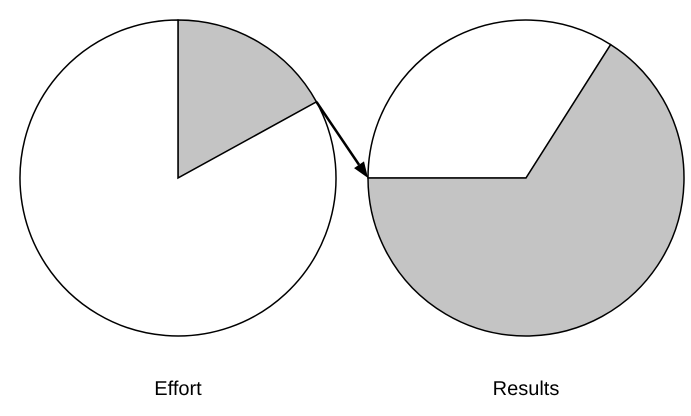 Image resolution: width=691 pixels, height=416 pixels. What do you see at coordinates (178, 389) in the screenshot?
I see `text: Effort` at bounding box center [178, 389].